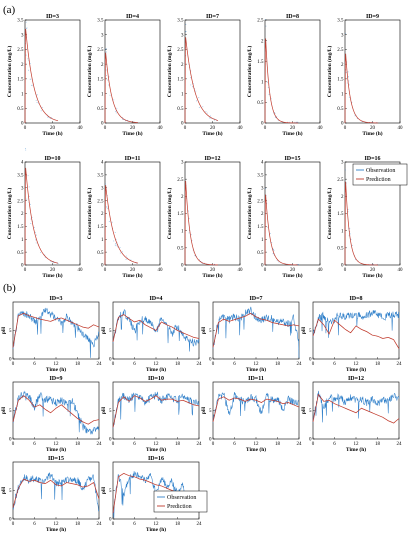 Image resolution: width=416 pixels, height=550 pixels. Describe the element at coordinates (293, 270) in the screenshot. I see `a-xtick-label-8: 20` at that location.